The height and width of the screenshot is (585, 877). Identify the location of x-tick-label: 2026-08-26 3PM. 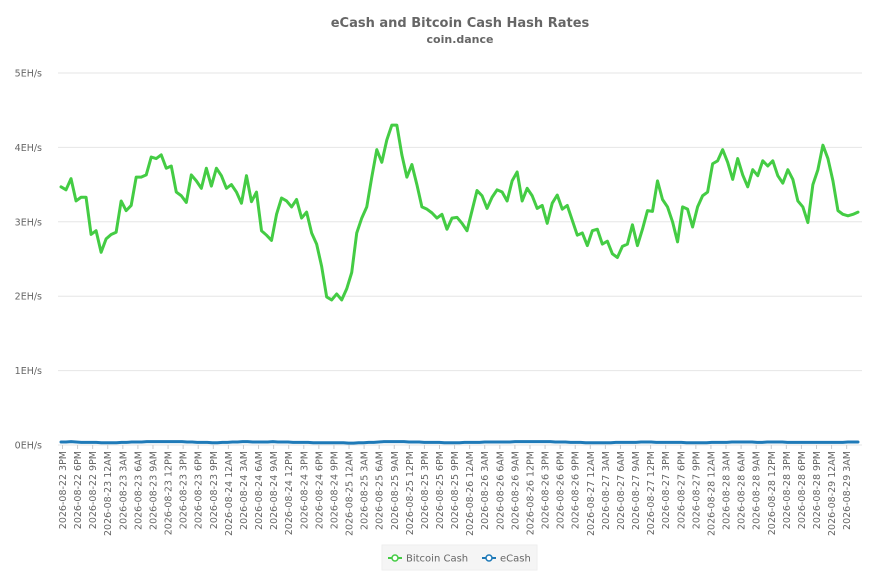
(546, 490).